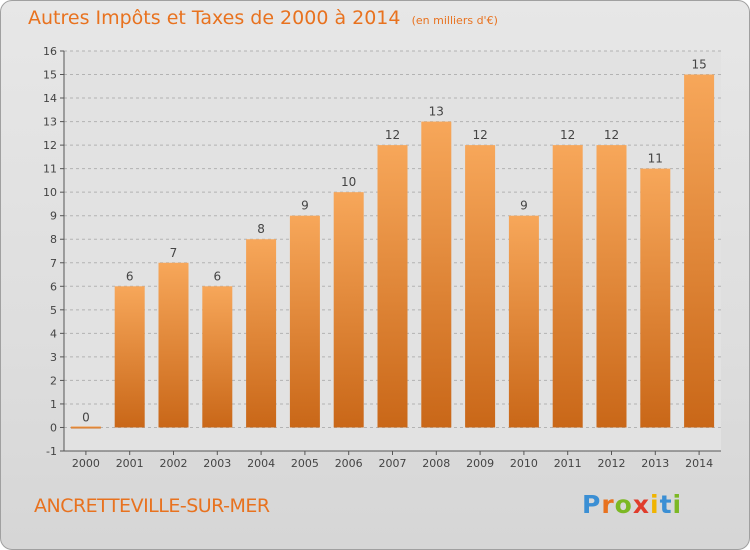 This screenshot has height=550, width=750. What do you see at coordinates (50, 75) in the screenshot?
I see `y-tick-label: 15` at bounding box center [50, 75].